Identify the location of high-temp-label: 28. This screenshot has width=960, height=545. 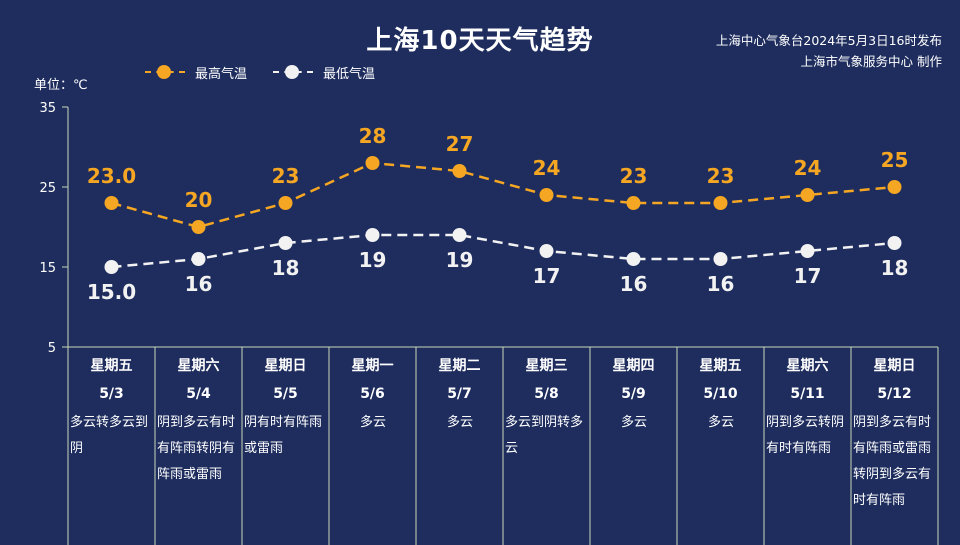
(373, 136).